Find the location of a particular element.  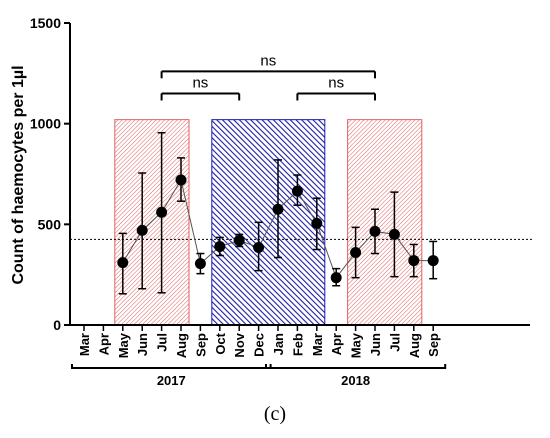

significance-brackets: ns ns ns is located at coordinates (268, 76).